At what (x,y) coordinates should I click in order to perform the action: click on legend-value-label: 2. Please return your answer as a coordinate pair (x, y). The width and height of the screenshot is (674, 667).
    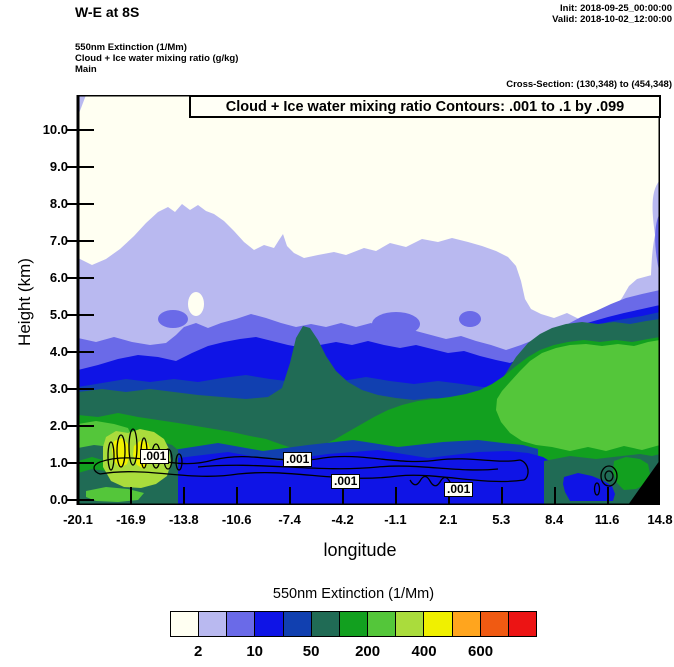
    Looking at the image, I should click on (198, 651).